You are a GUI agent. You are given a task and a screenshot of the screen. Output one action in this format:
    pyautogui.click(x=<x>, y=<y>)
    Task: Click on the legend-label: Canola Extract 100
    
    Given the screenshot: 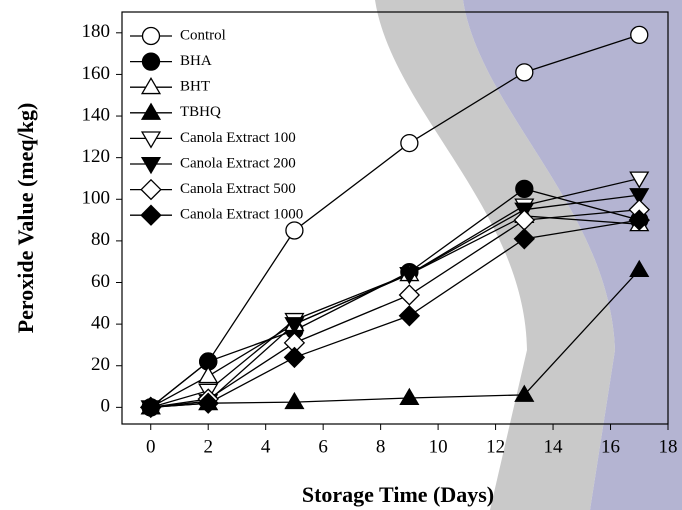 What is the action you would take?
    pyautogui.click(x=238, y=138)
    